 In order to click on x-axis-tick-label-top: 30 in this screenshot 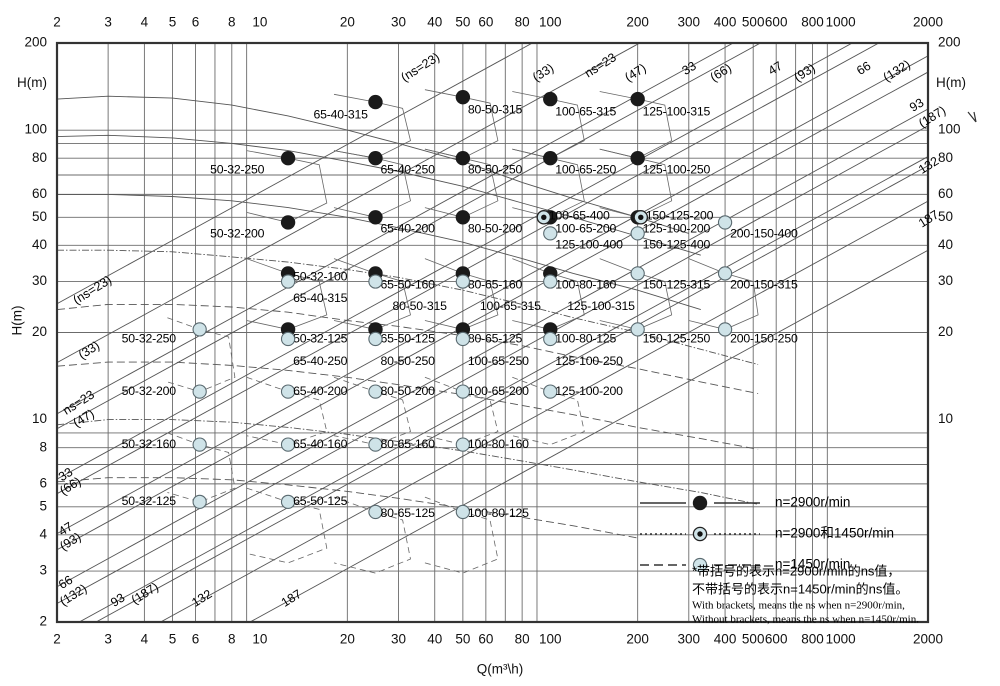, I will do `click(398, 22)`.